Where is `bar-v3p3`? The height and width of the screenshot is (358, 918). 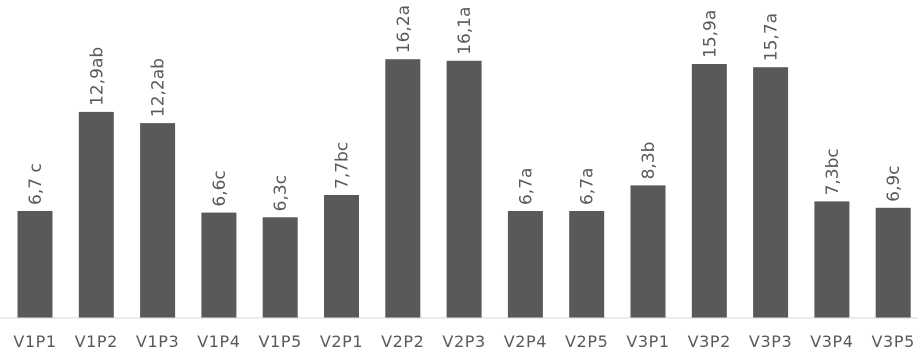 bar-v3p3 is located at coordinates (771, 192).